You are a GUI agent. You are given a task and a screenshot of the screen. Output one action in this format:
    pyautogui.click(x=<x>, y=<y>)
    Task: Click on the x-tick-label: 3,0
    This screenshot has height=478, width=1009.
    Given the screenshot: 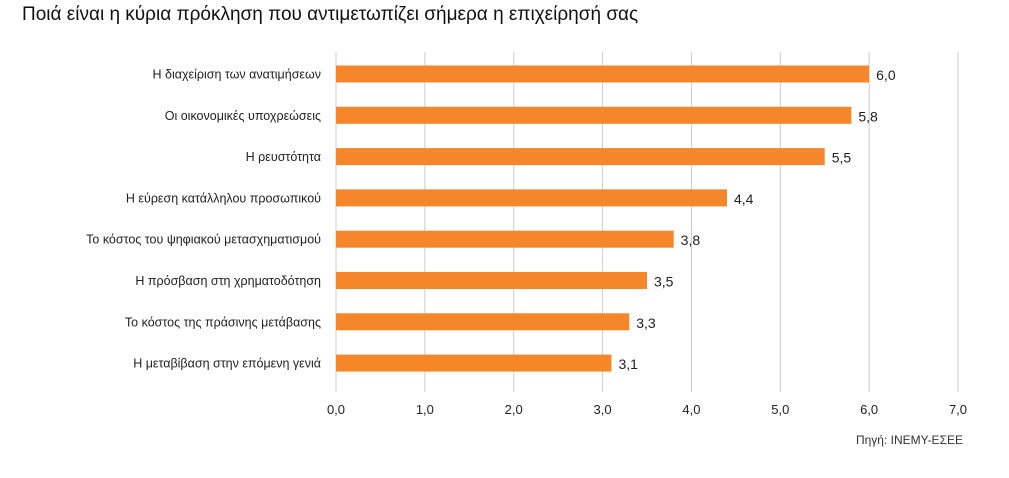 What is the action you would take?
    pyautogui.click(x=603, y=409)
    